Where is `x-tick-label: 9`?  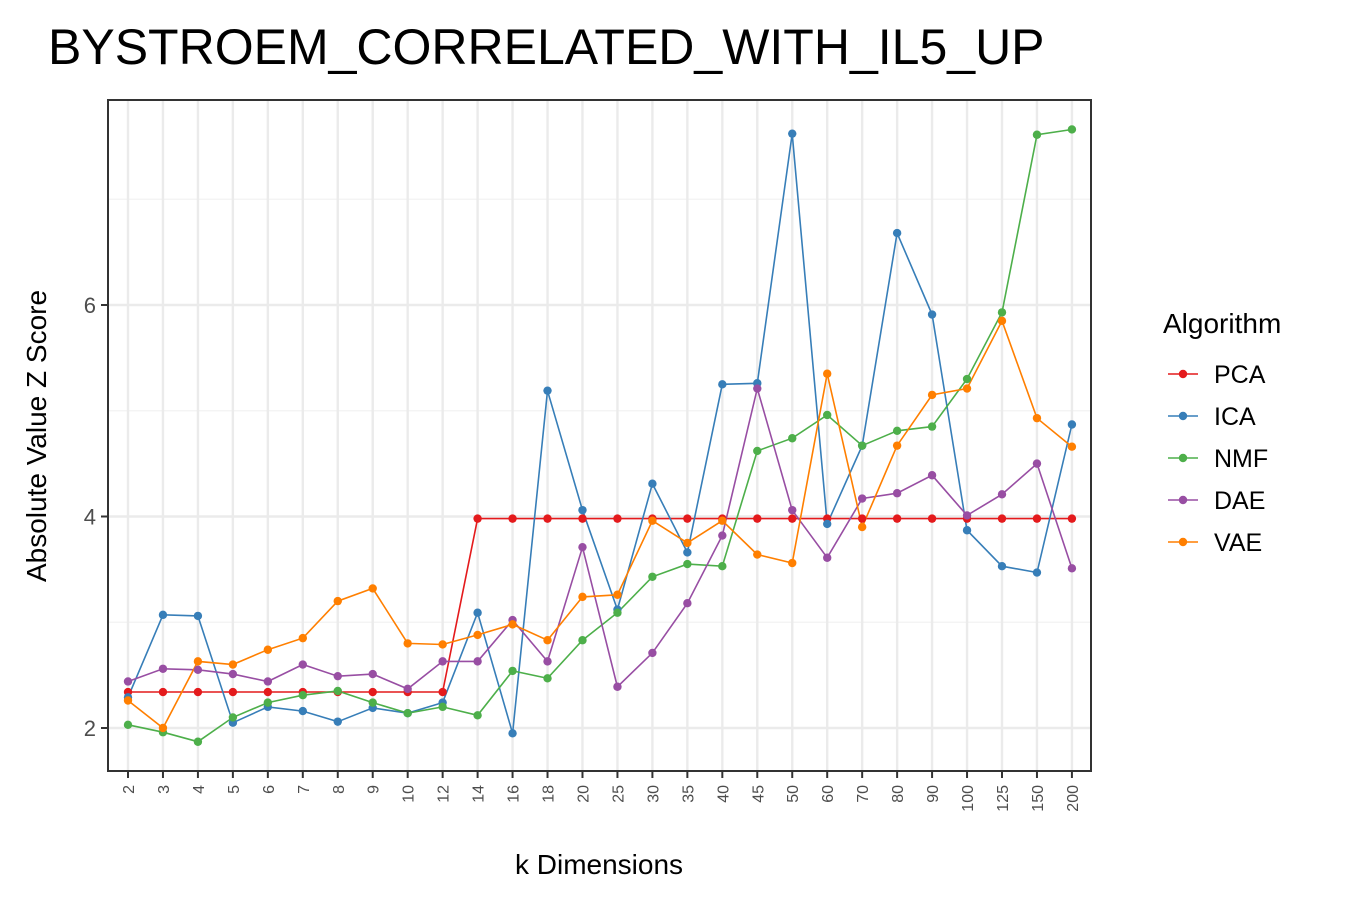
x-tick-label: 9 is located at coordinates (374, 789).